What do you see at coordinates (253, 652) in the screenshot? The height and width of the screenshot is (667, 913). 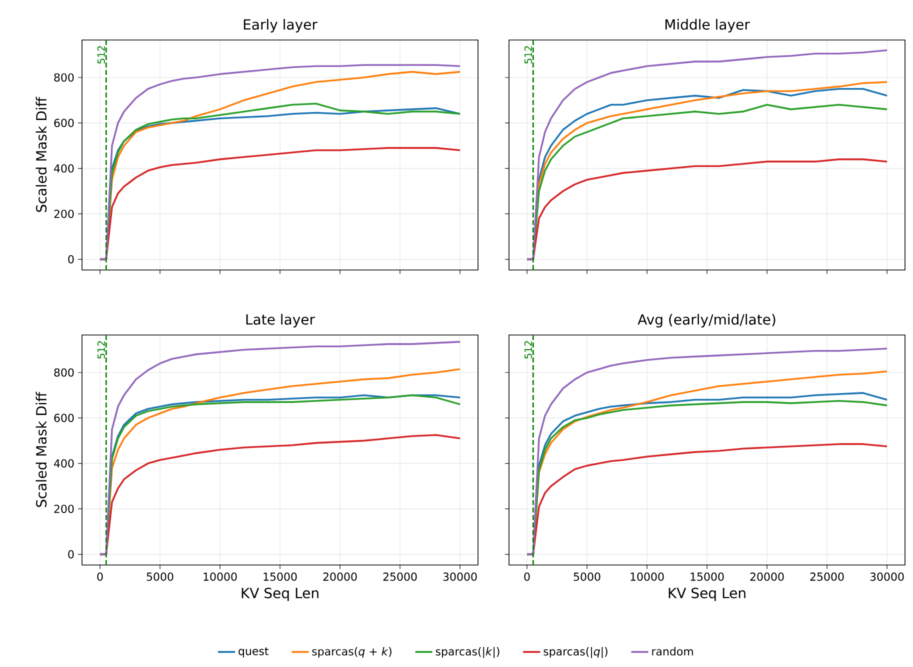 I see `legend-label: quest` at bounding box center [253, 652].